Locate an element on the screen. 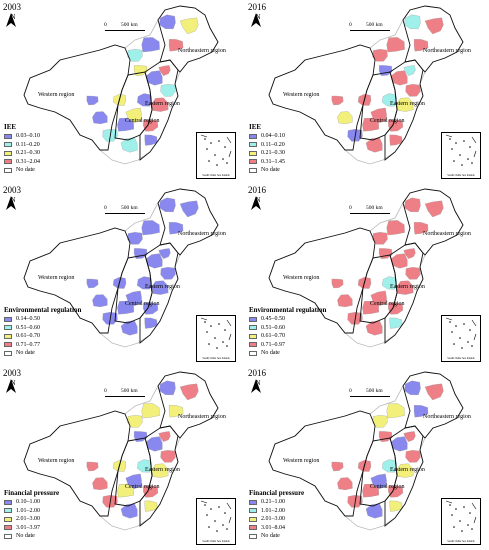  legend-label: 0.45–0.50 is located at coordinates (273, 319).